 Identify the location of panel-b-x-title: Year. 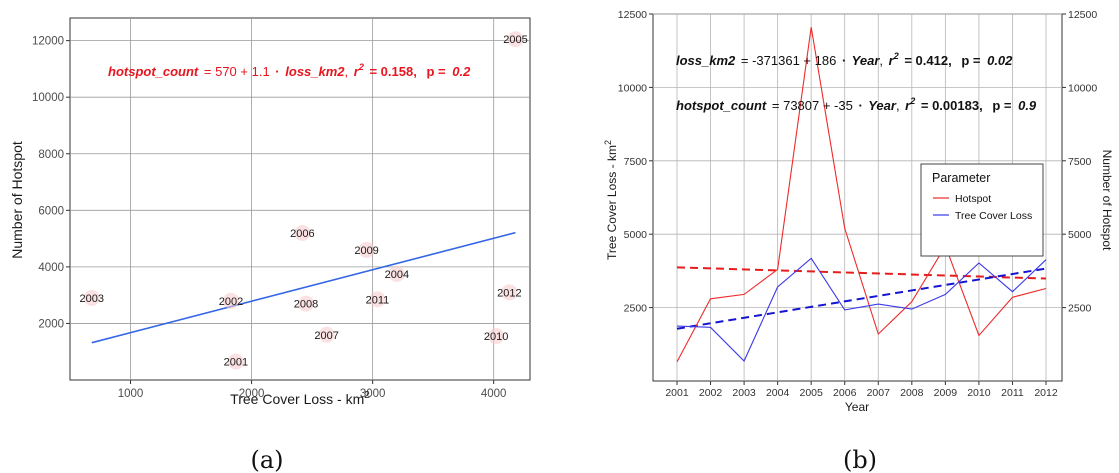
(857, 407).